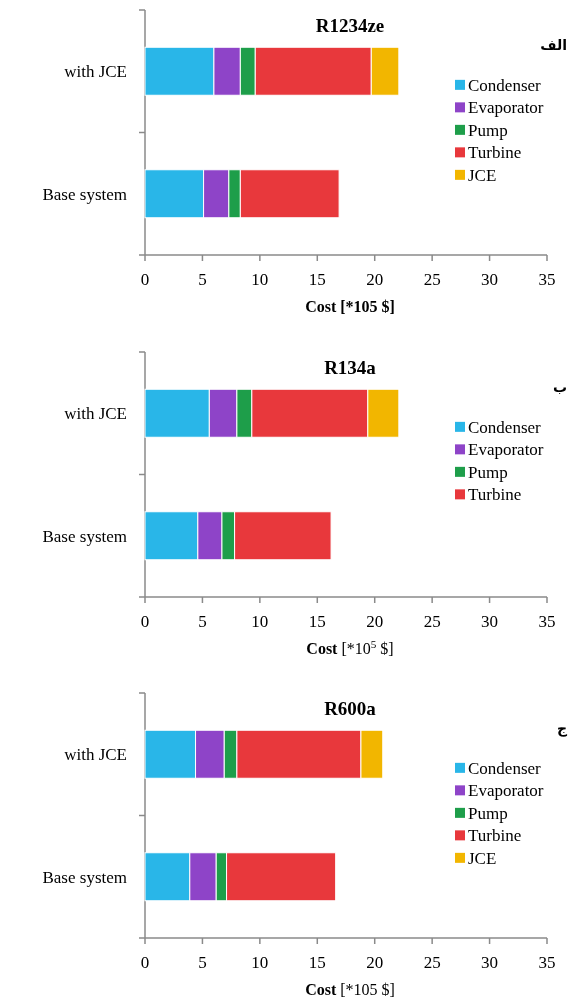  What do you see at coordinates (350, 708) in the screenshot?
I see `chart-title: R600a` at bounding box center [350, 708].